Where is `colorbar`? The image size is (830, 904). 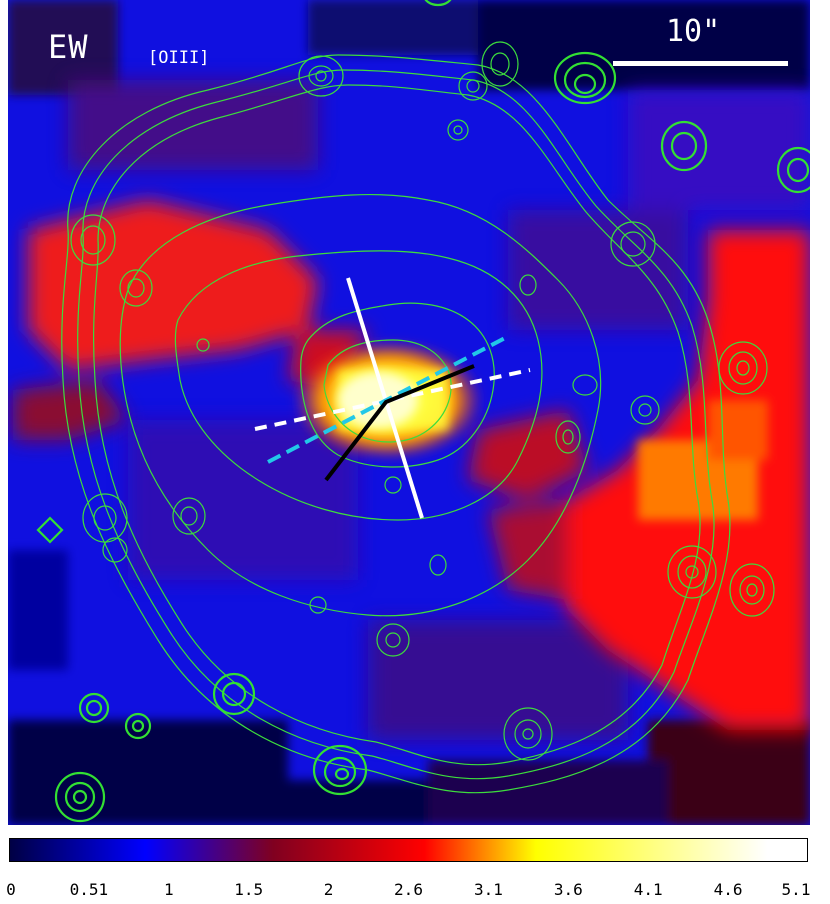
colorbar is located at coordinates (408, 850).